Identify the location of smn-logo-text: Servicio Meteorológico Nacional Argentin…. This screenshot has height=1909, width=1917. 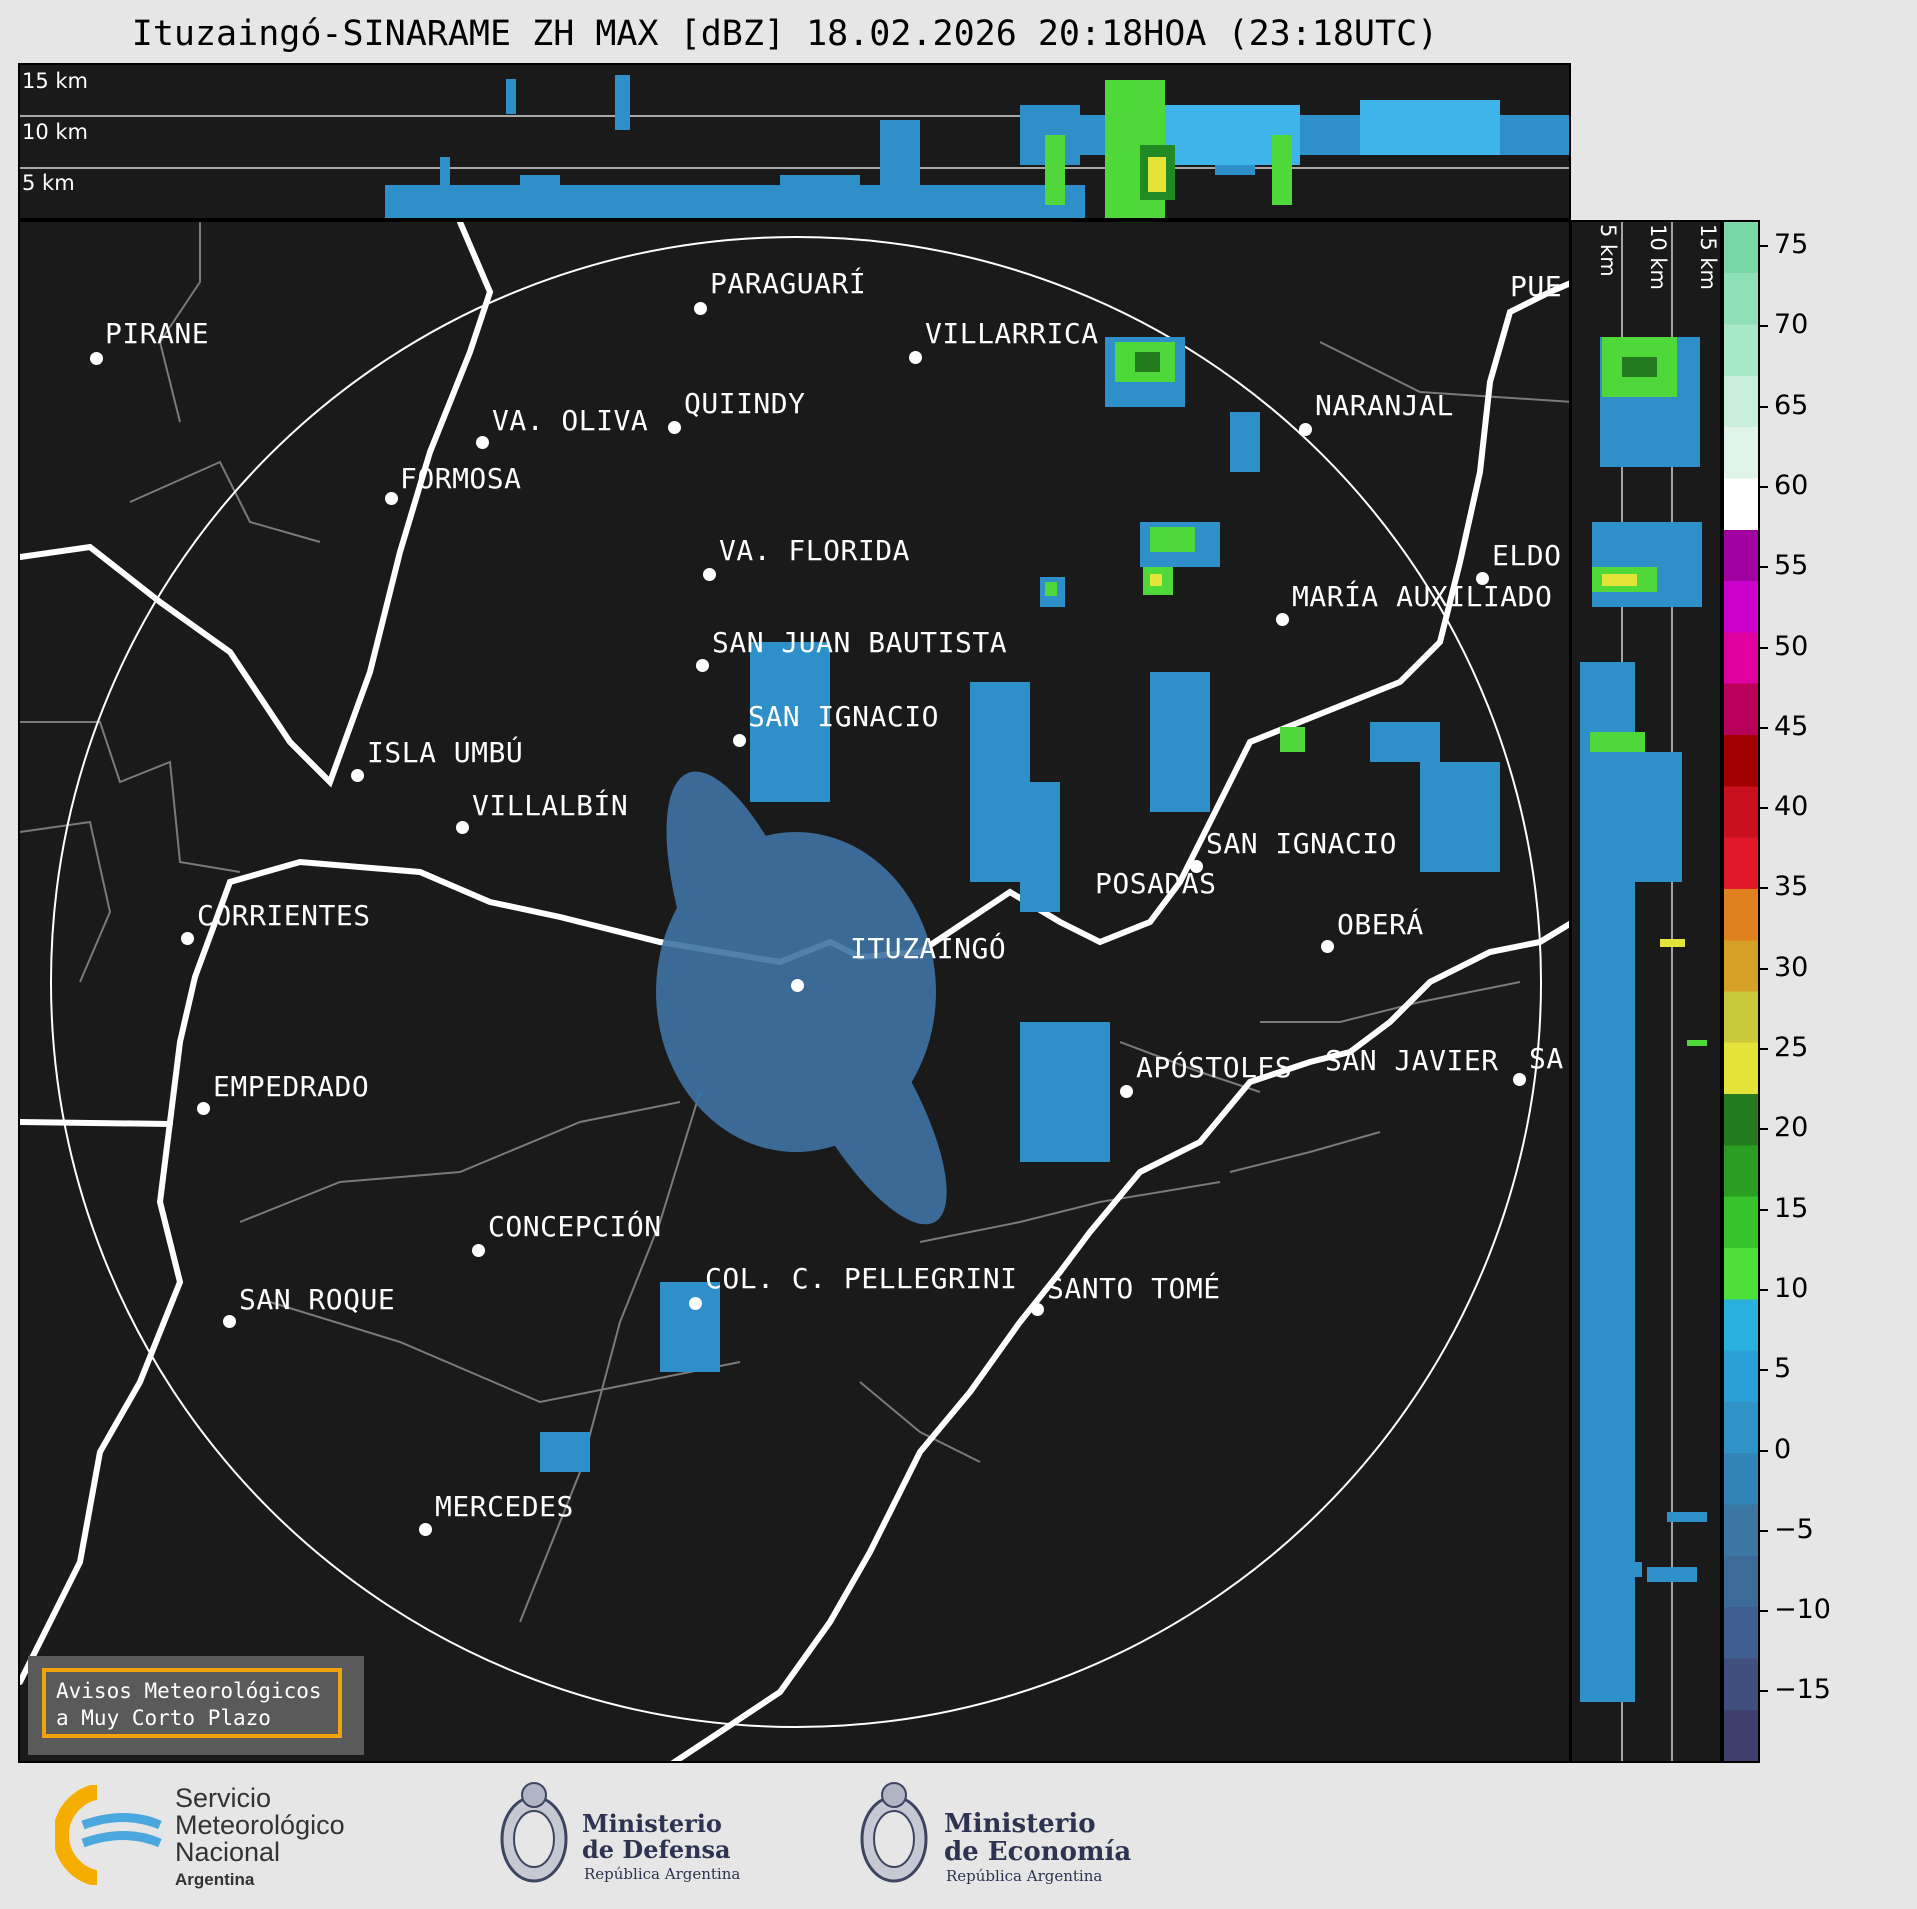
(260, 1836).